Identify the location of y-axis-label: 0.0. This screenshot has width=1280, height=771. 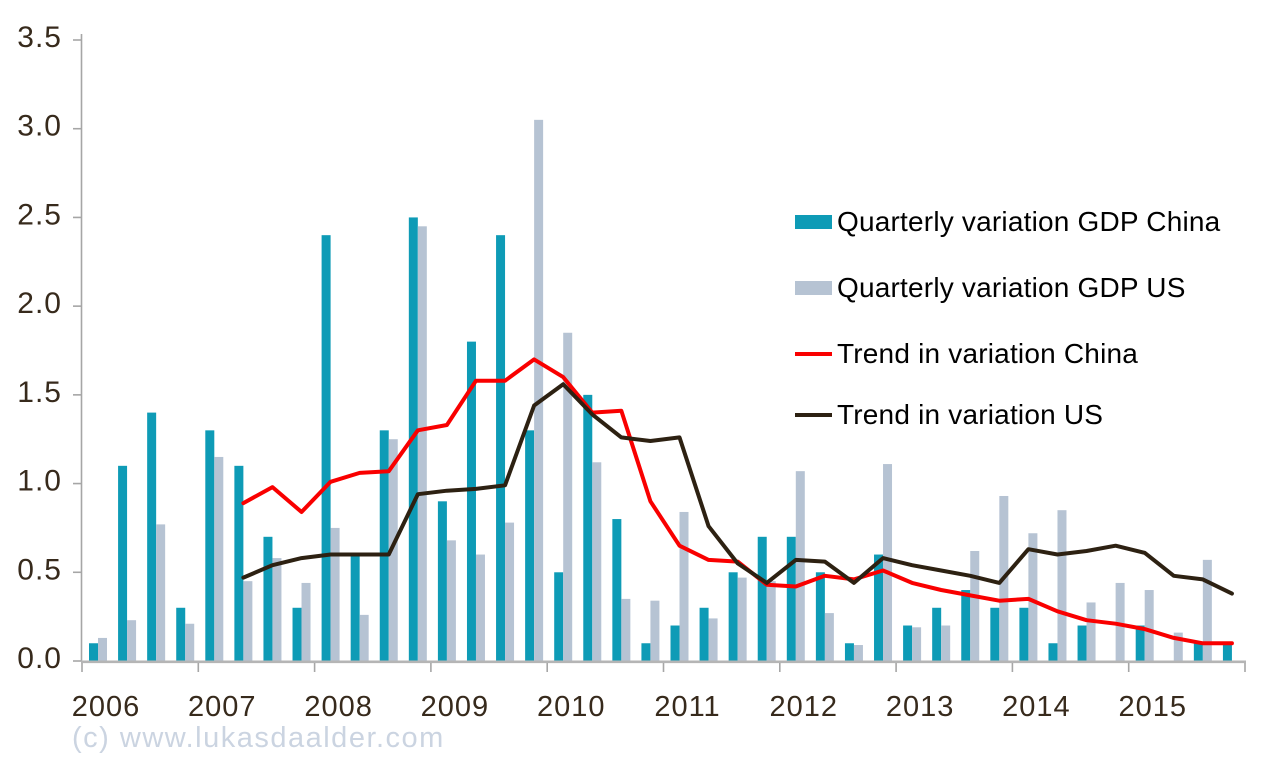
(39, 658).